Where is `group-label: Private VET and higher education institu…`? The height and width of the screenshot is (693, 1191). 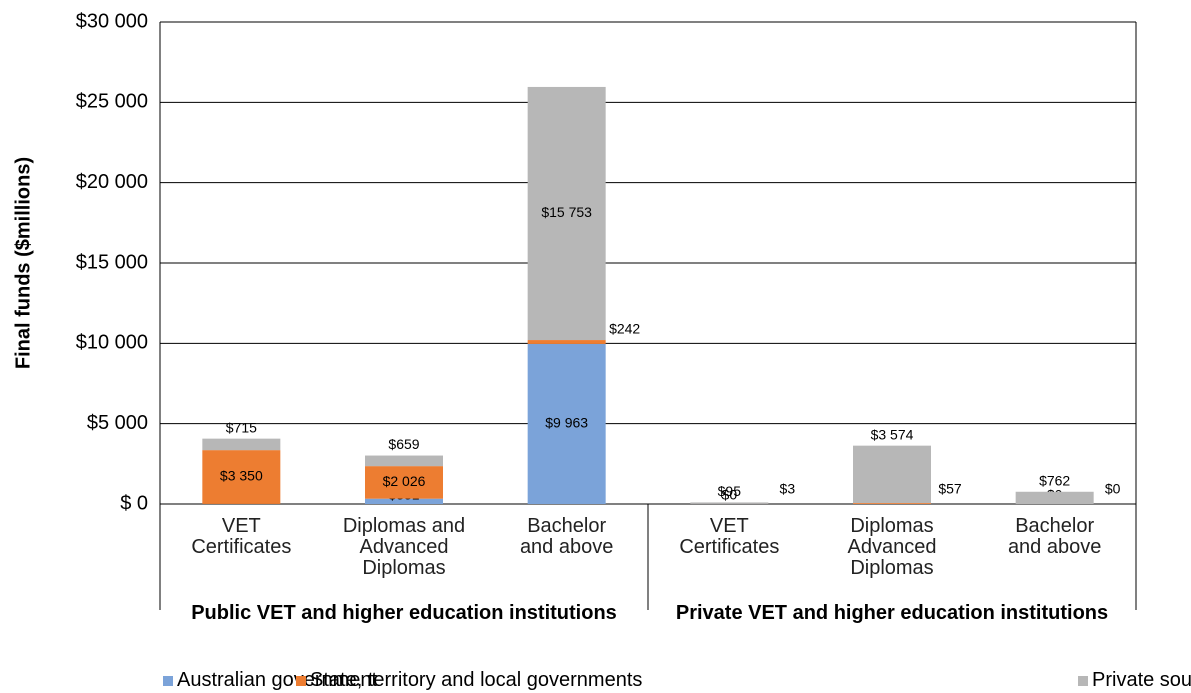 group-label: Private VET and higher education institu… is located at coordinates (892, 613).